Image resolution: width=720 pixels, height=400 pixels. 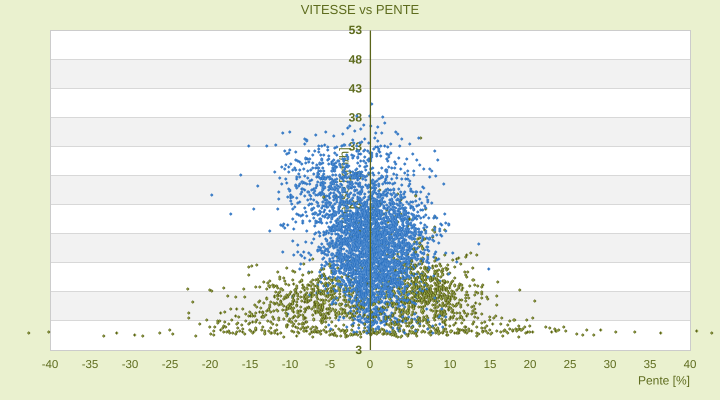 I want to click on svg-text: -15, so click(x=250, y=365).